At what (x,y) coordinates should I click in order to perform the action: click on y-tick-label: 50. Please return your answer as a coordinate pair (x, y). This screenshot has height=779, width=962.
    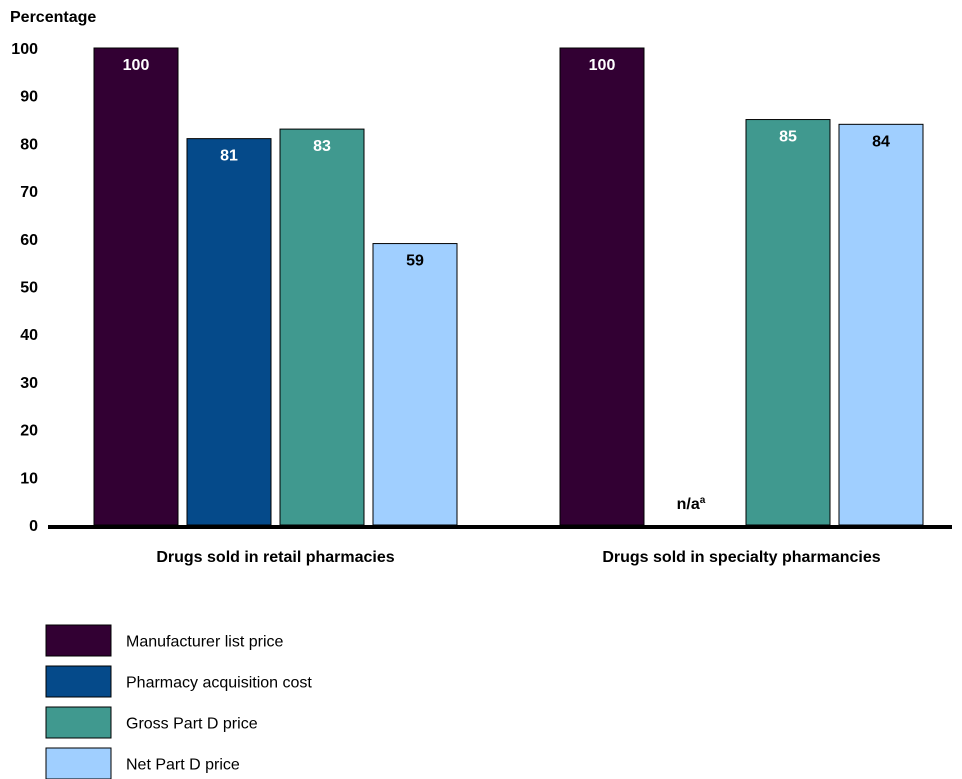
    Looking at the image, I should click on (29, 288).